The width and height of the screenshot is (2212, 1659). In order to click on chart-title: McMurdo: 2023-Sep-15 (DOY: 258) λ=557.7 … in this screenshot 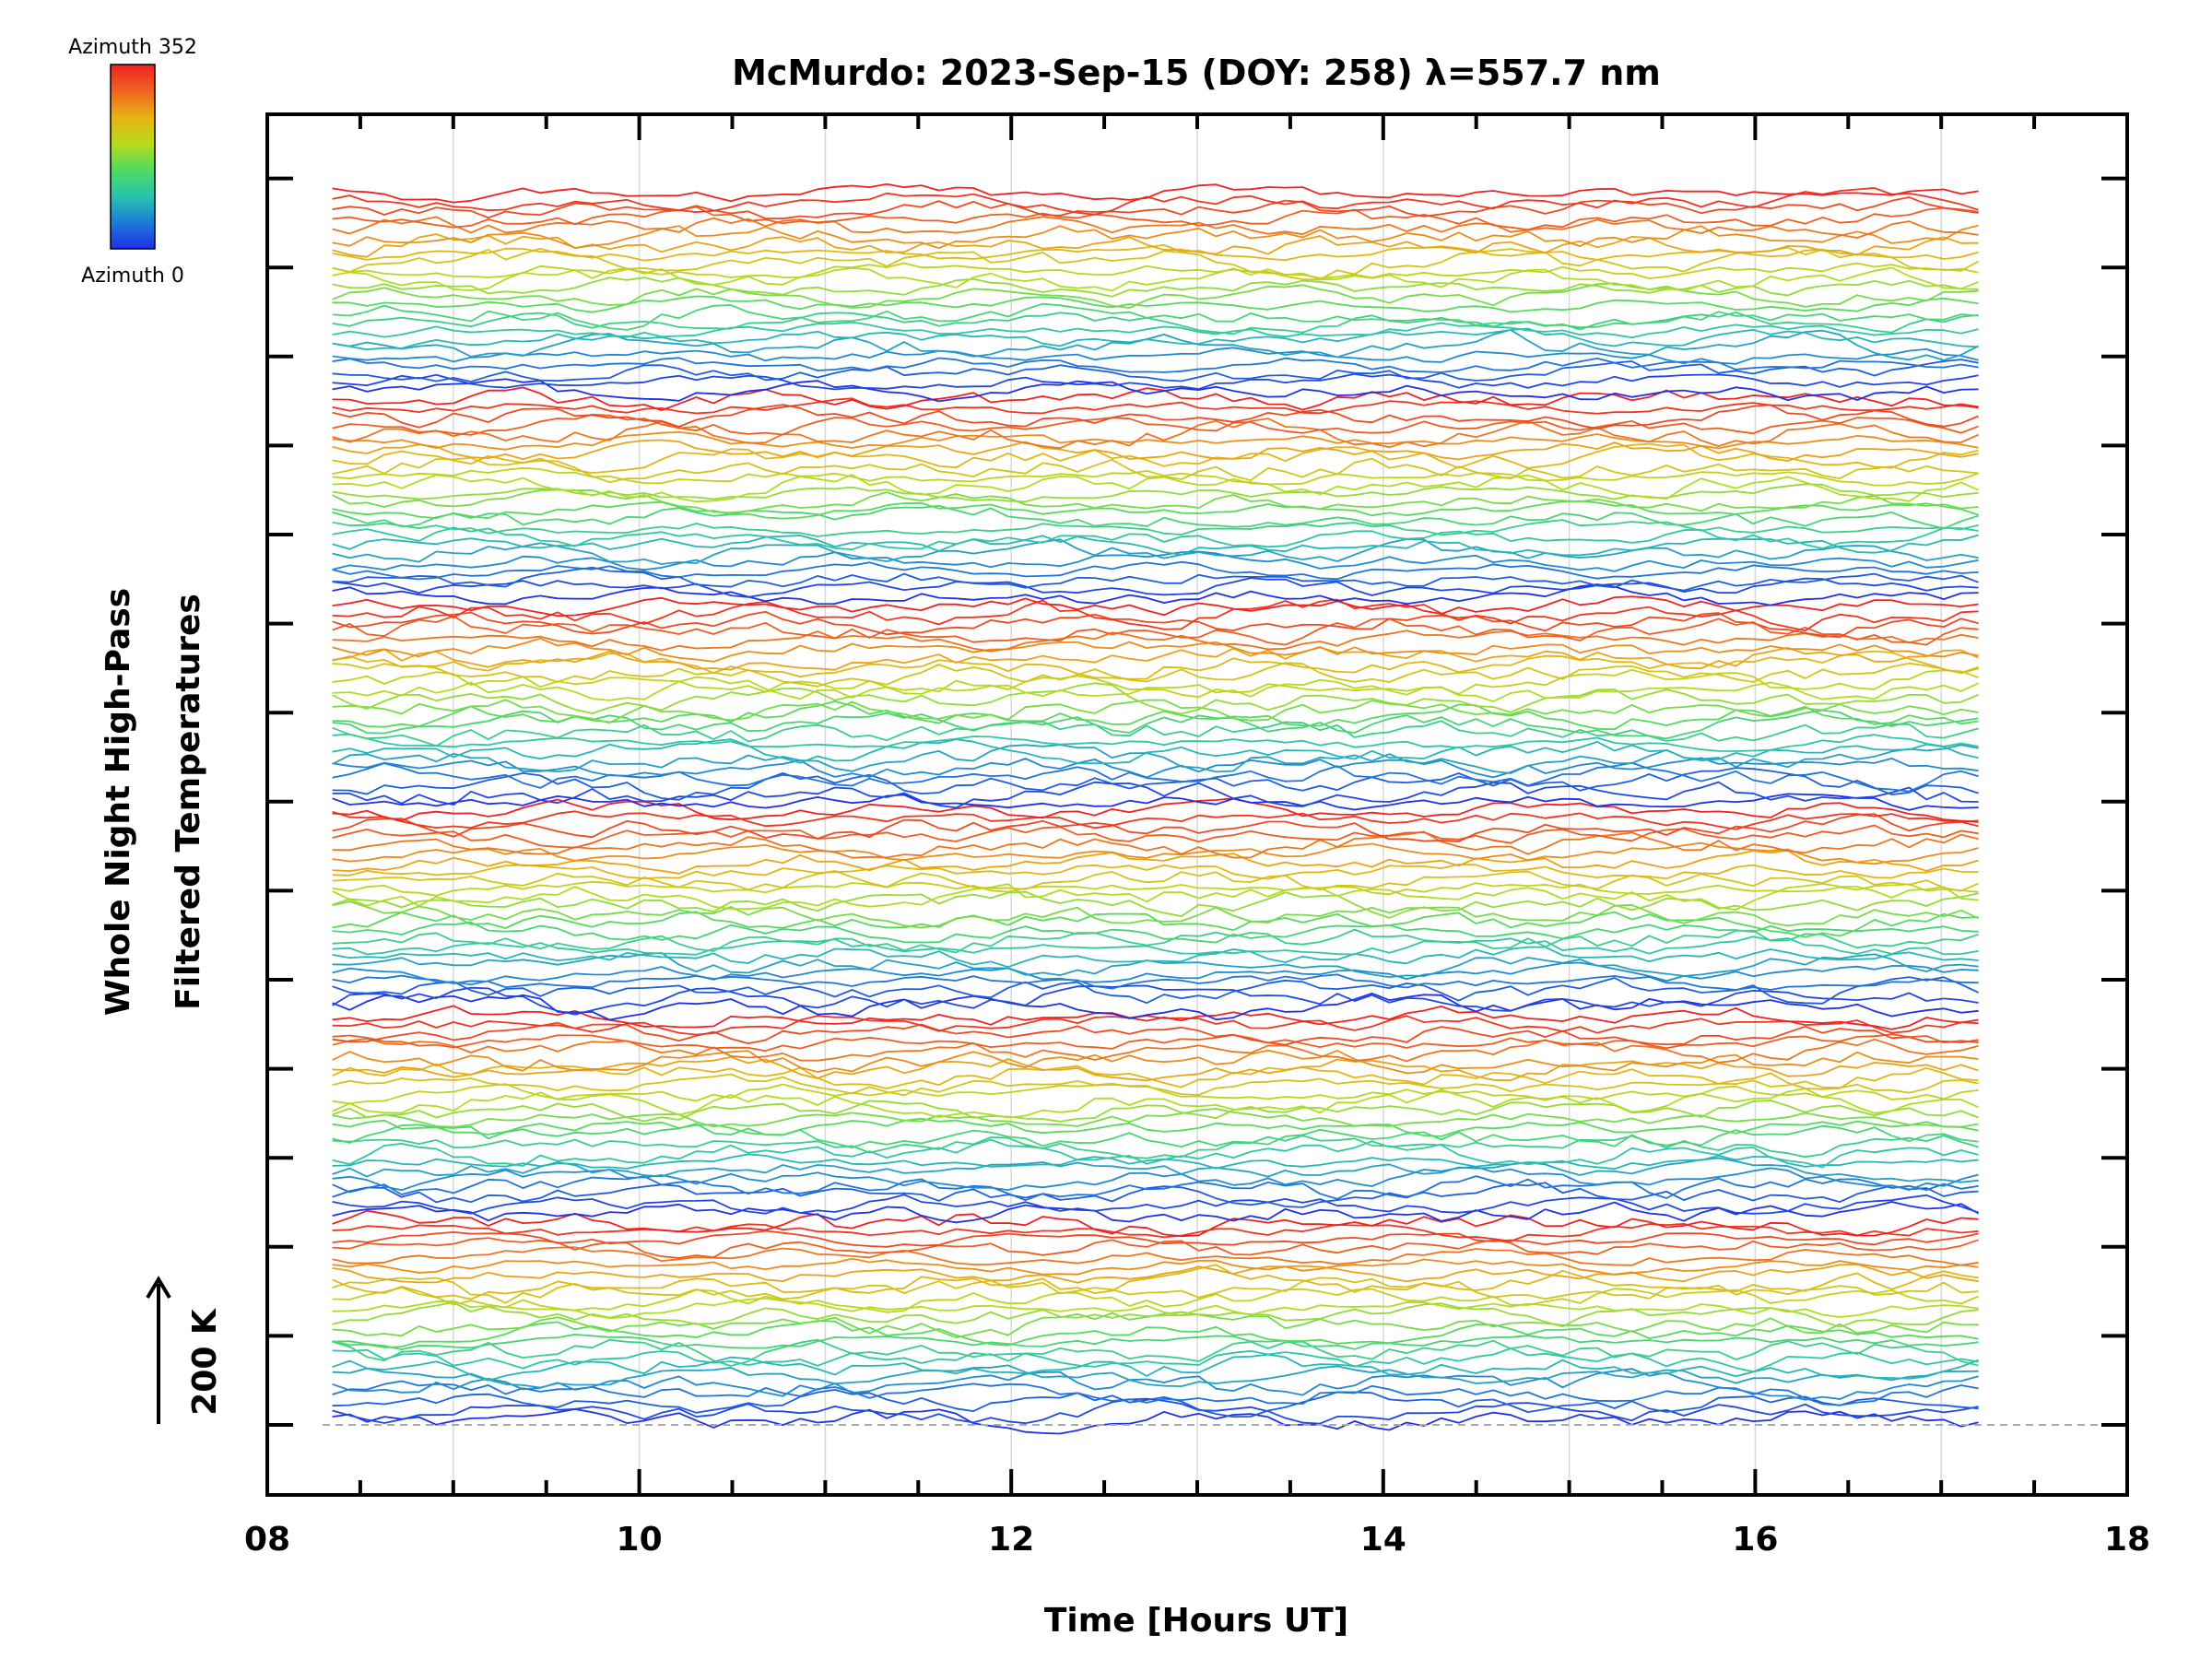, I will do `click(1196, 73)`.